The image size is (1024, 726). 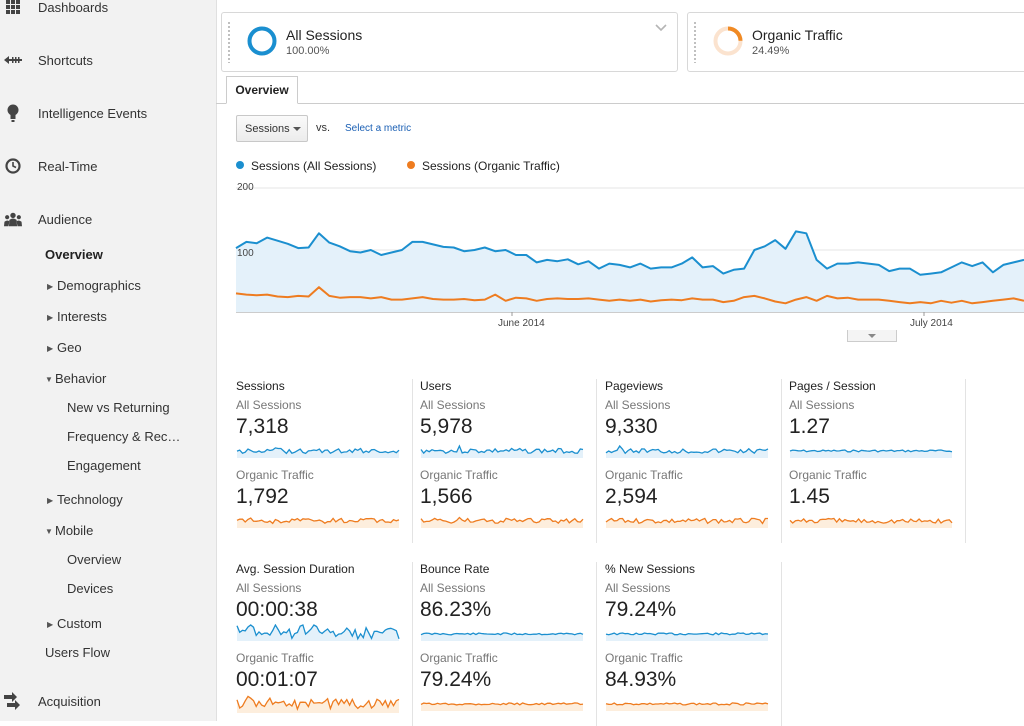 I want to click on series-area-all-sessions, so click(x=630, y=271).